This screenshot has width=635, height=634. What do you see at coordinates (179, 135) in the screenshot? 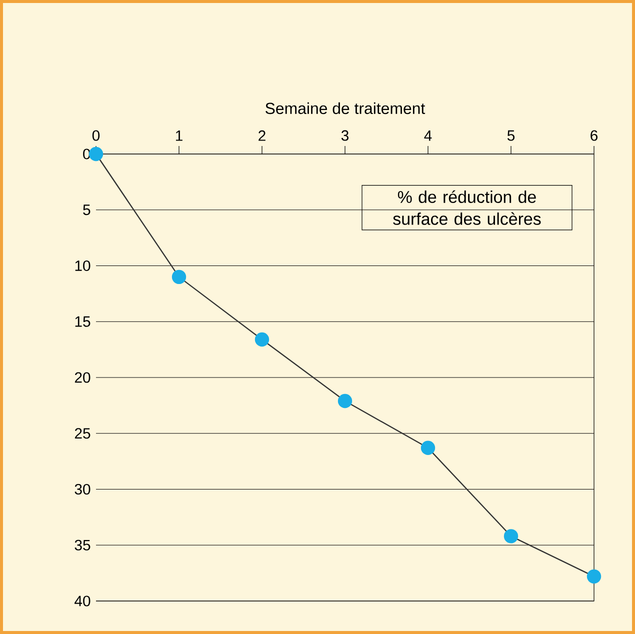
I see `x-tick-label: 1` at bounding box center [179, 135].